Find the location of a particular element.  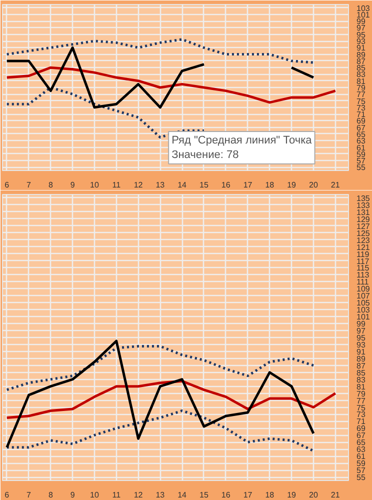

x-tick-label: 7 is located at coordinates (29, 185).